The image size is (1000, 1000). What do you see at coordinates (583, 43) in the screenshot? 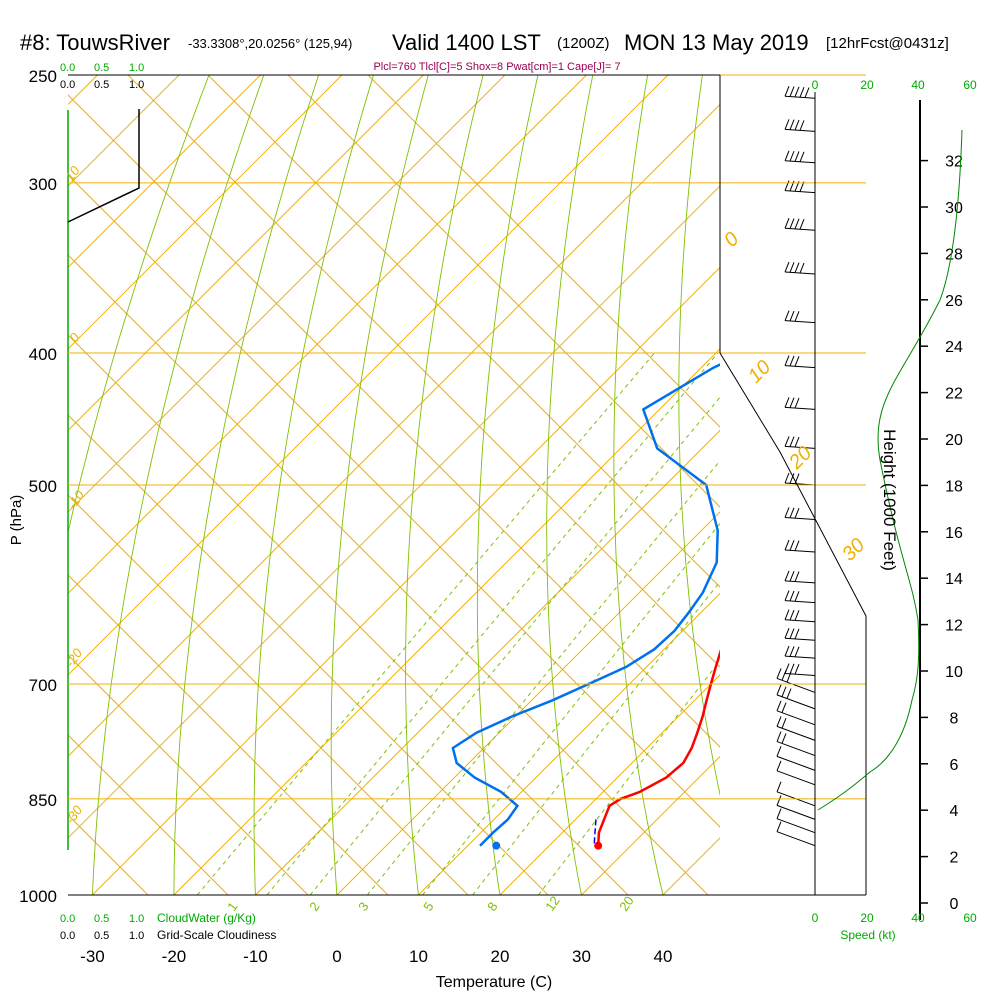
I see `valid-utc: (1200Z)` at bounding box center [583, 43].